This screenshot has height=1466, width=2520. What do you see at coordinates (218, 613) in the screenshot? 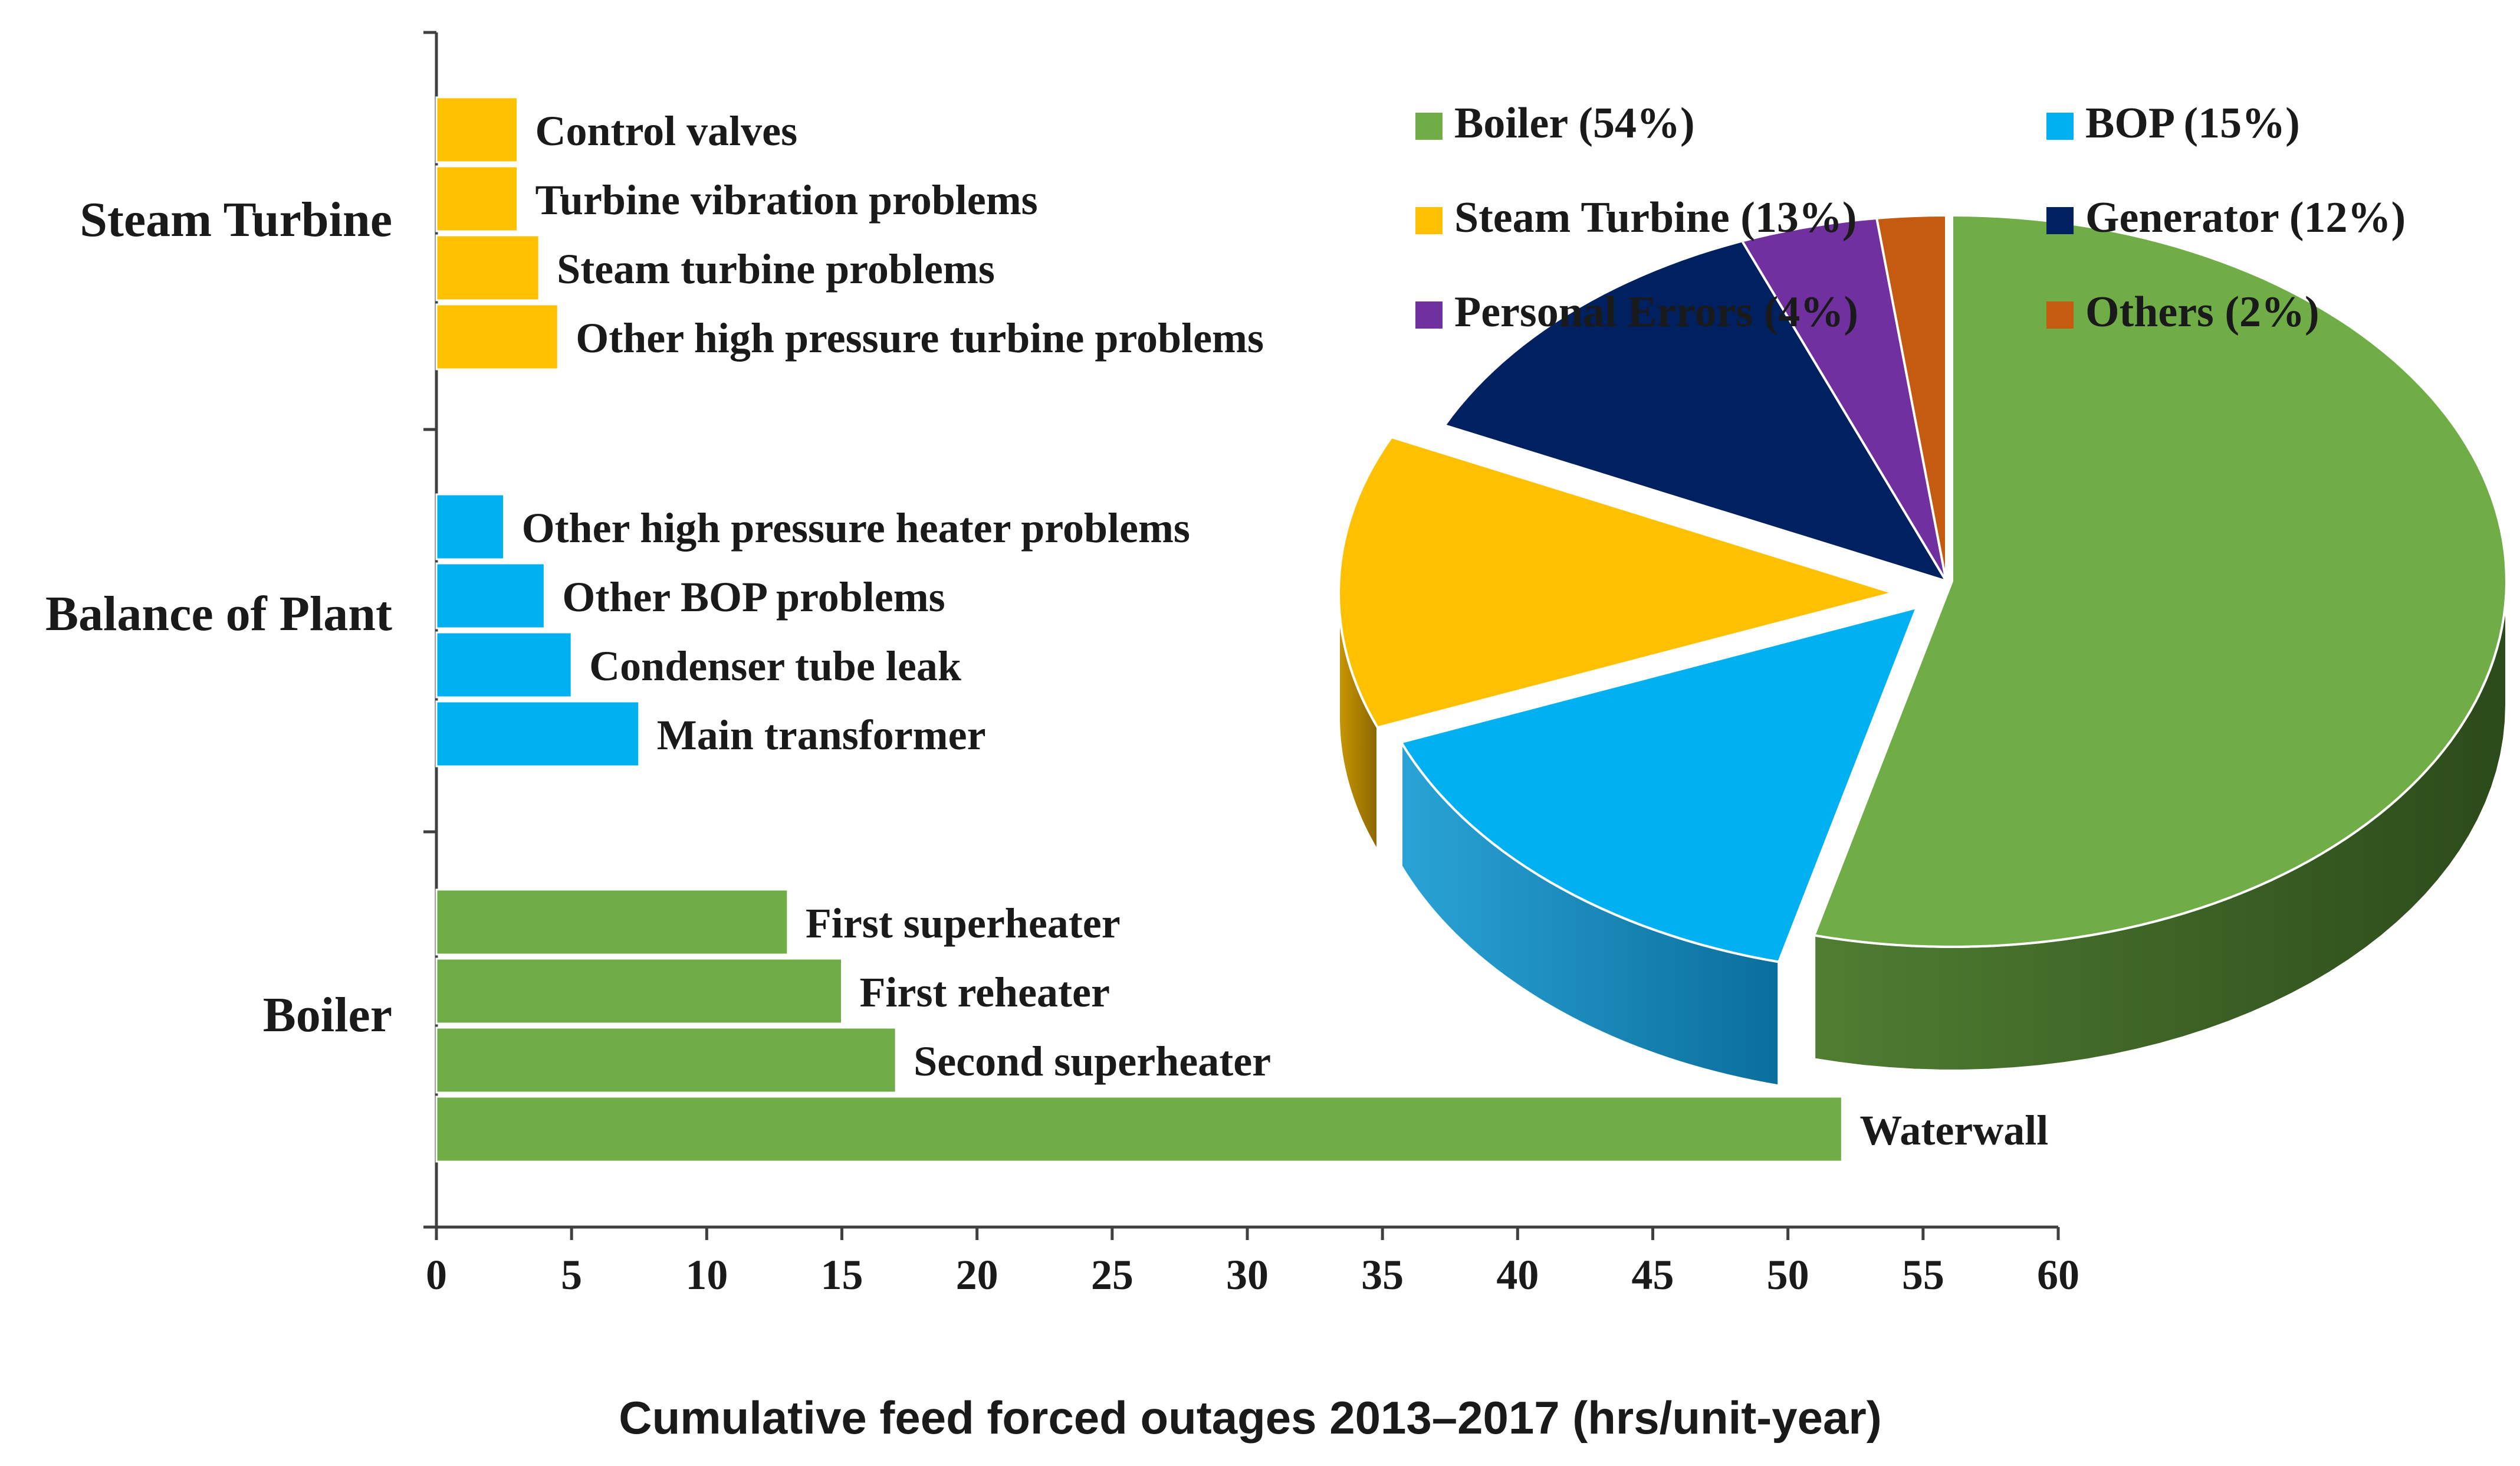
I see `group-label-balance-of-plant: Balance of Plant` at bounding box center [218, 613].